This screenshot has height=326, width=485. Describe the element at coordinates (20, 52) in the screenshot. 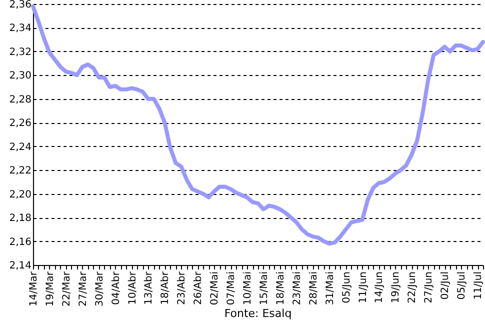

I see `y-tick-label: 2,32` at that location.